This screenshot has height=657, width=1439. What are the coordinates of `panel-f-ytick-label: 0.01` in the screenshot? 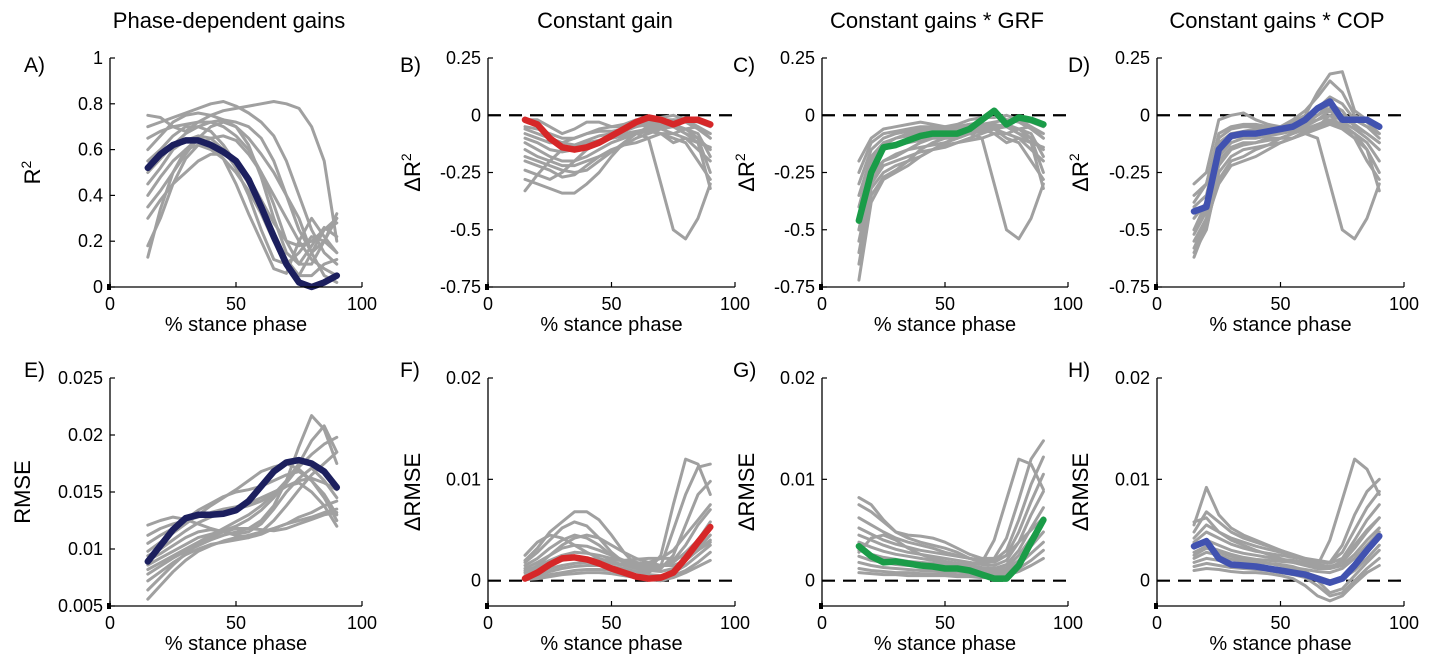 It's located at (463, 479).